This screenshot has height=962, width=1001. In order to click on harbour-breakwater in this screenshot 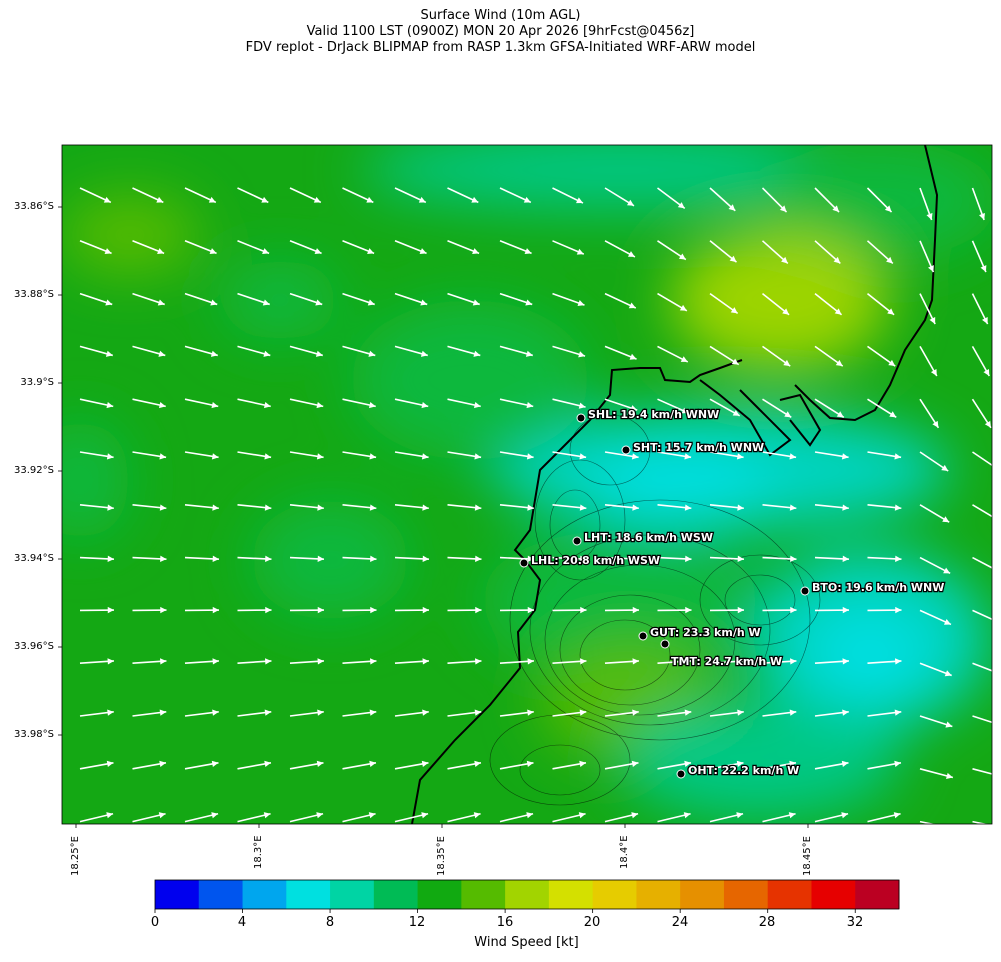, I will do `click(760, 418)`.